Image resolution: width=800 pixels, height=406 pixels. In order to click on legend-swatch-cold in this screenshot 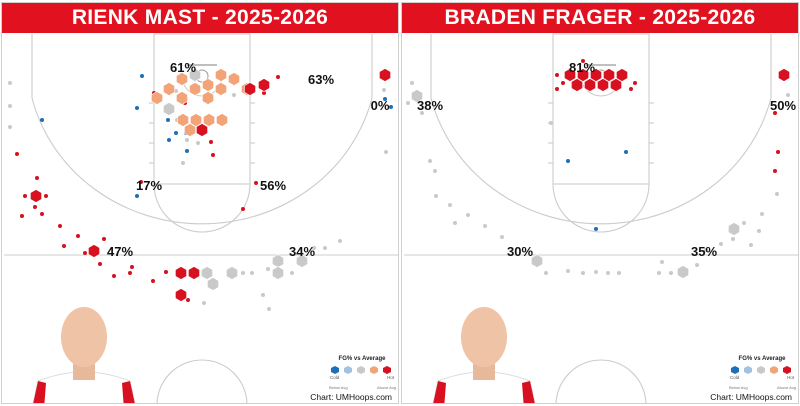, I will do `click(735, 370)`.